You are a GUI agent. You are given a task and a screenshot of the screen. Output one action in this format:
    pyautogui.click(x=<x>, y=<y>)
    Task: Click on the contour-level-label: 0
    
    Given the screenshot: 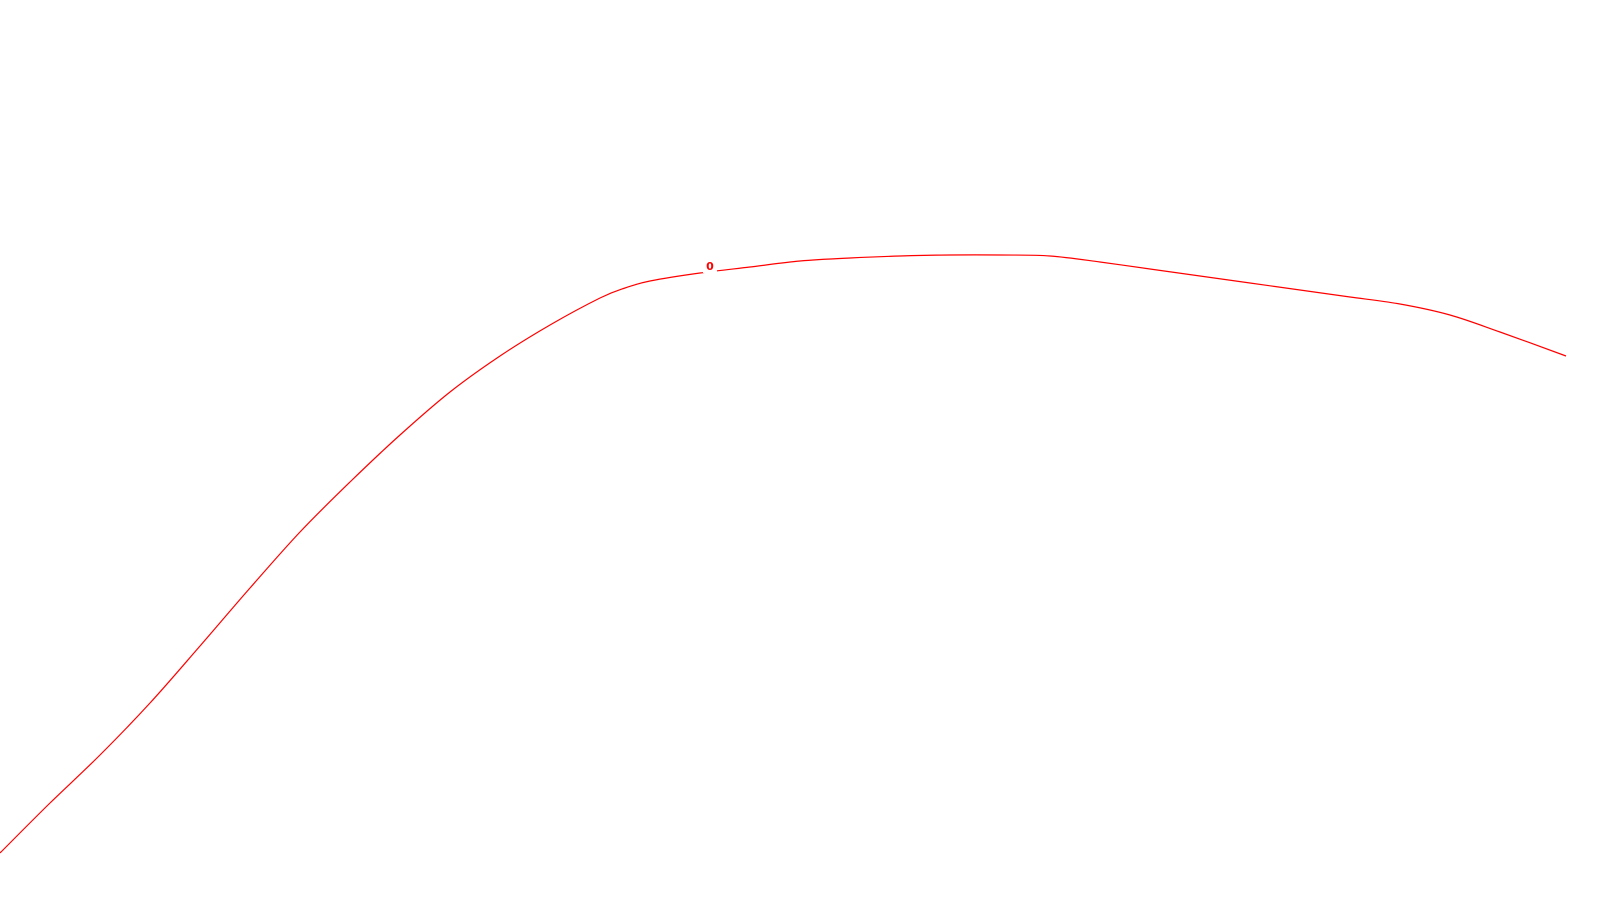 What is the action you would take?
    pyautogui.click(x=710, y=266)
    